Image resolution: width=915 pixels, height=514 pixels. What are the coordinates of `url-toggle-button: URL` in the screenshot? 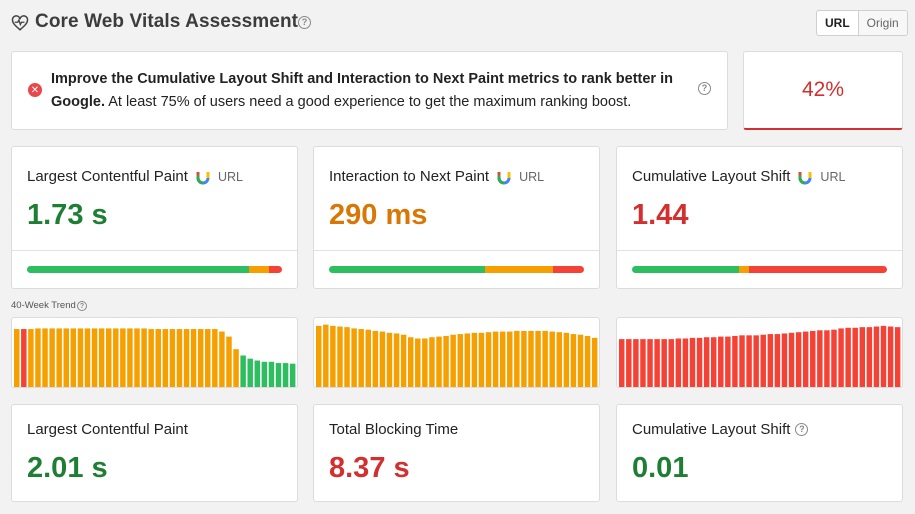 It's located at (838, 23).